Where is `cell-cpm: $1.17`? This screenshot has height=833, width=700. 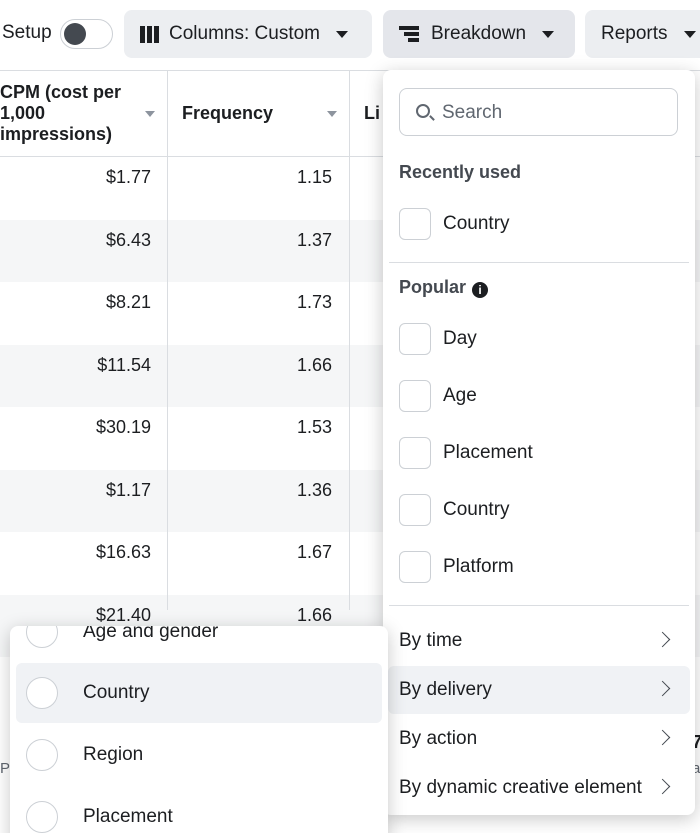
cell-cpm: $1.17 is located at coordinates (128, 489).